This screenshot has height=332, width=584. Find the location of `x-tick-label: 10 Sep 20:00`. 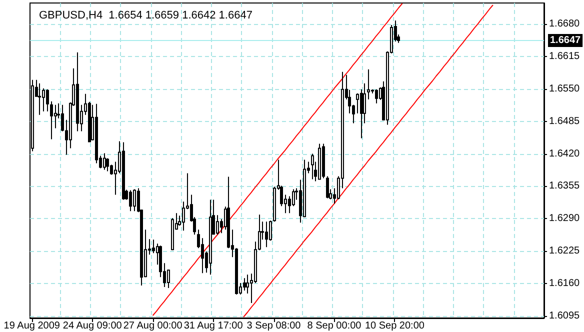

x-tick-label: 10 Sep 20:00 is located at coordinates (394, 326).